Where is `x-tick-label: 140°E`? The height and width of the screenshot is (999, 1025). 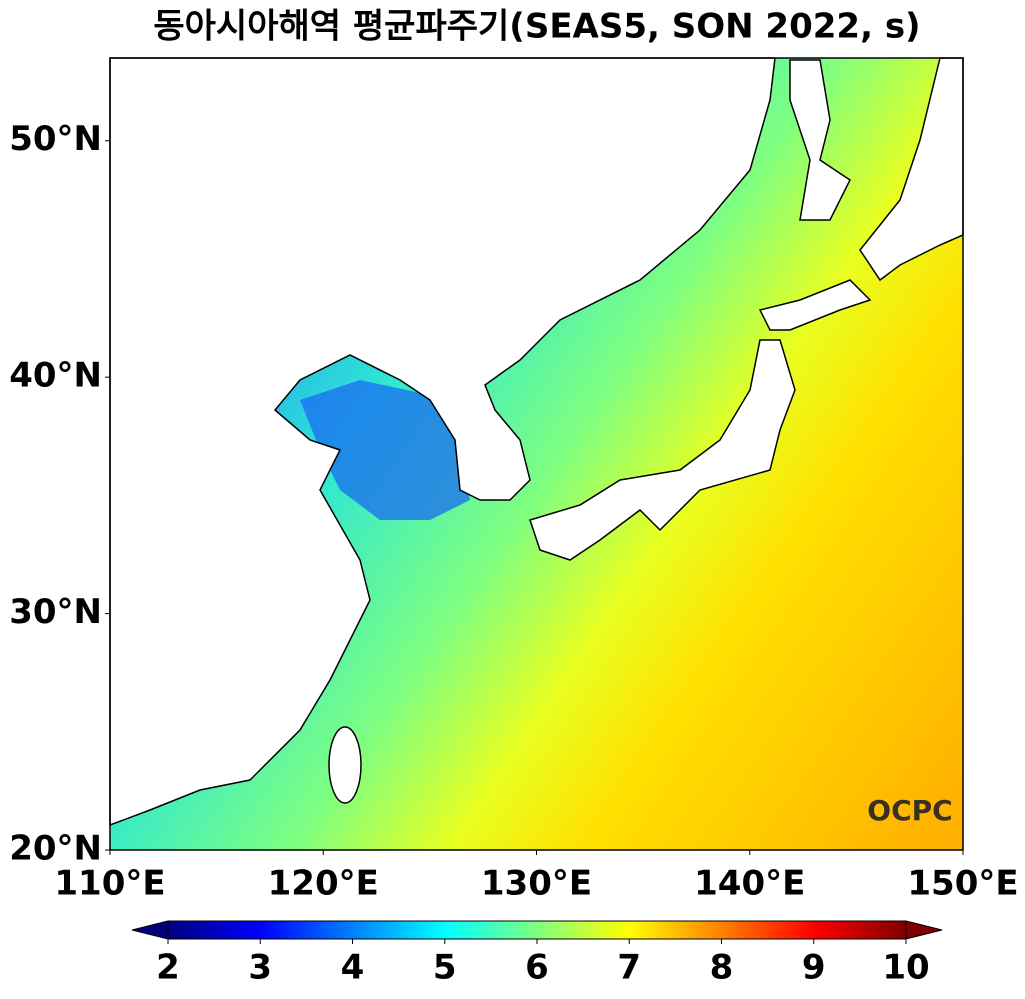 x-tick-label: 140°E is located at coordinates (749, 884).